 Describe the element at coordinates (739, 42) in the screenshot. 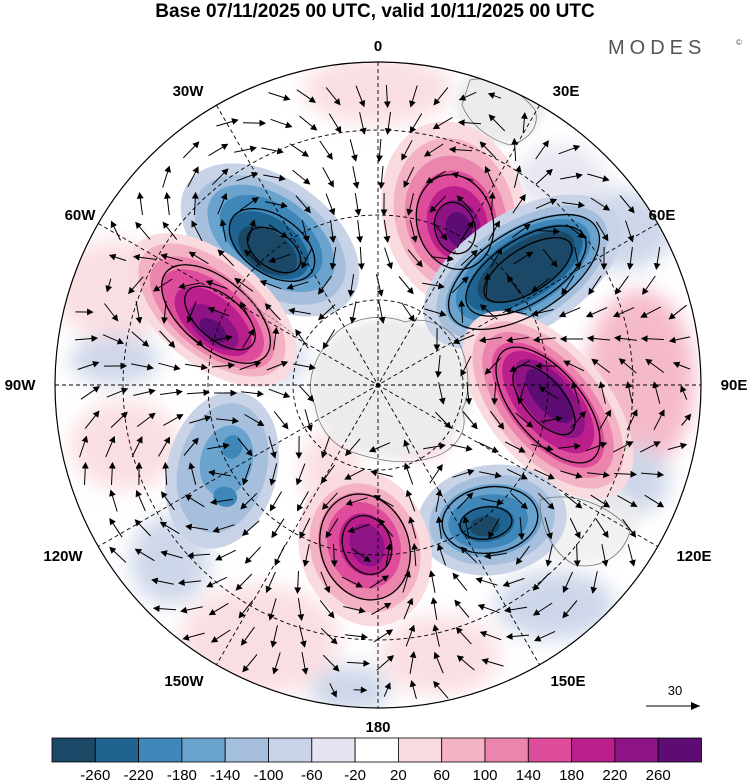

I see `logo-mark: ©` at that location.